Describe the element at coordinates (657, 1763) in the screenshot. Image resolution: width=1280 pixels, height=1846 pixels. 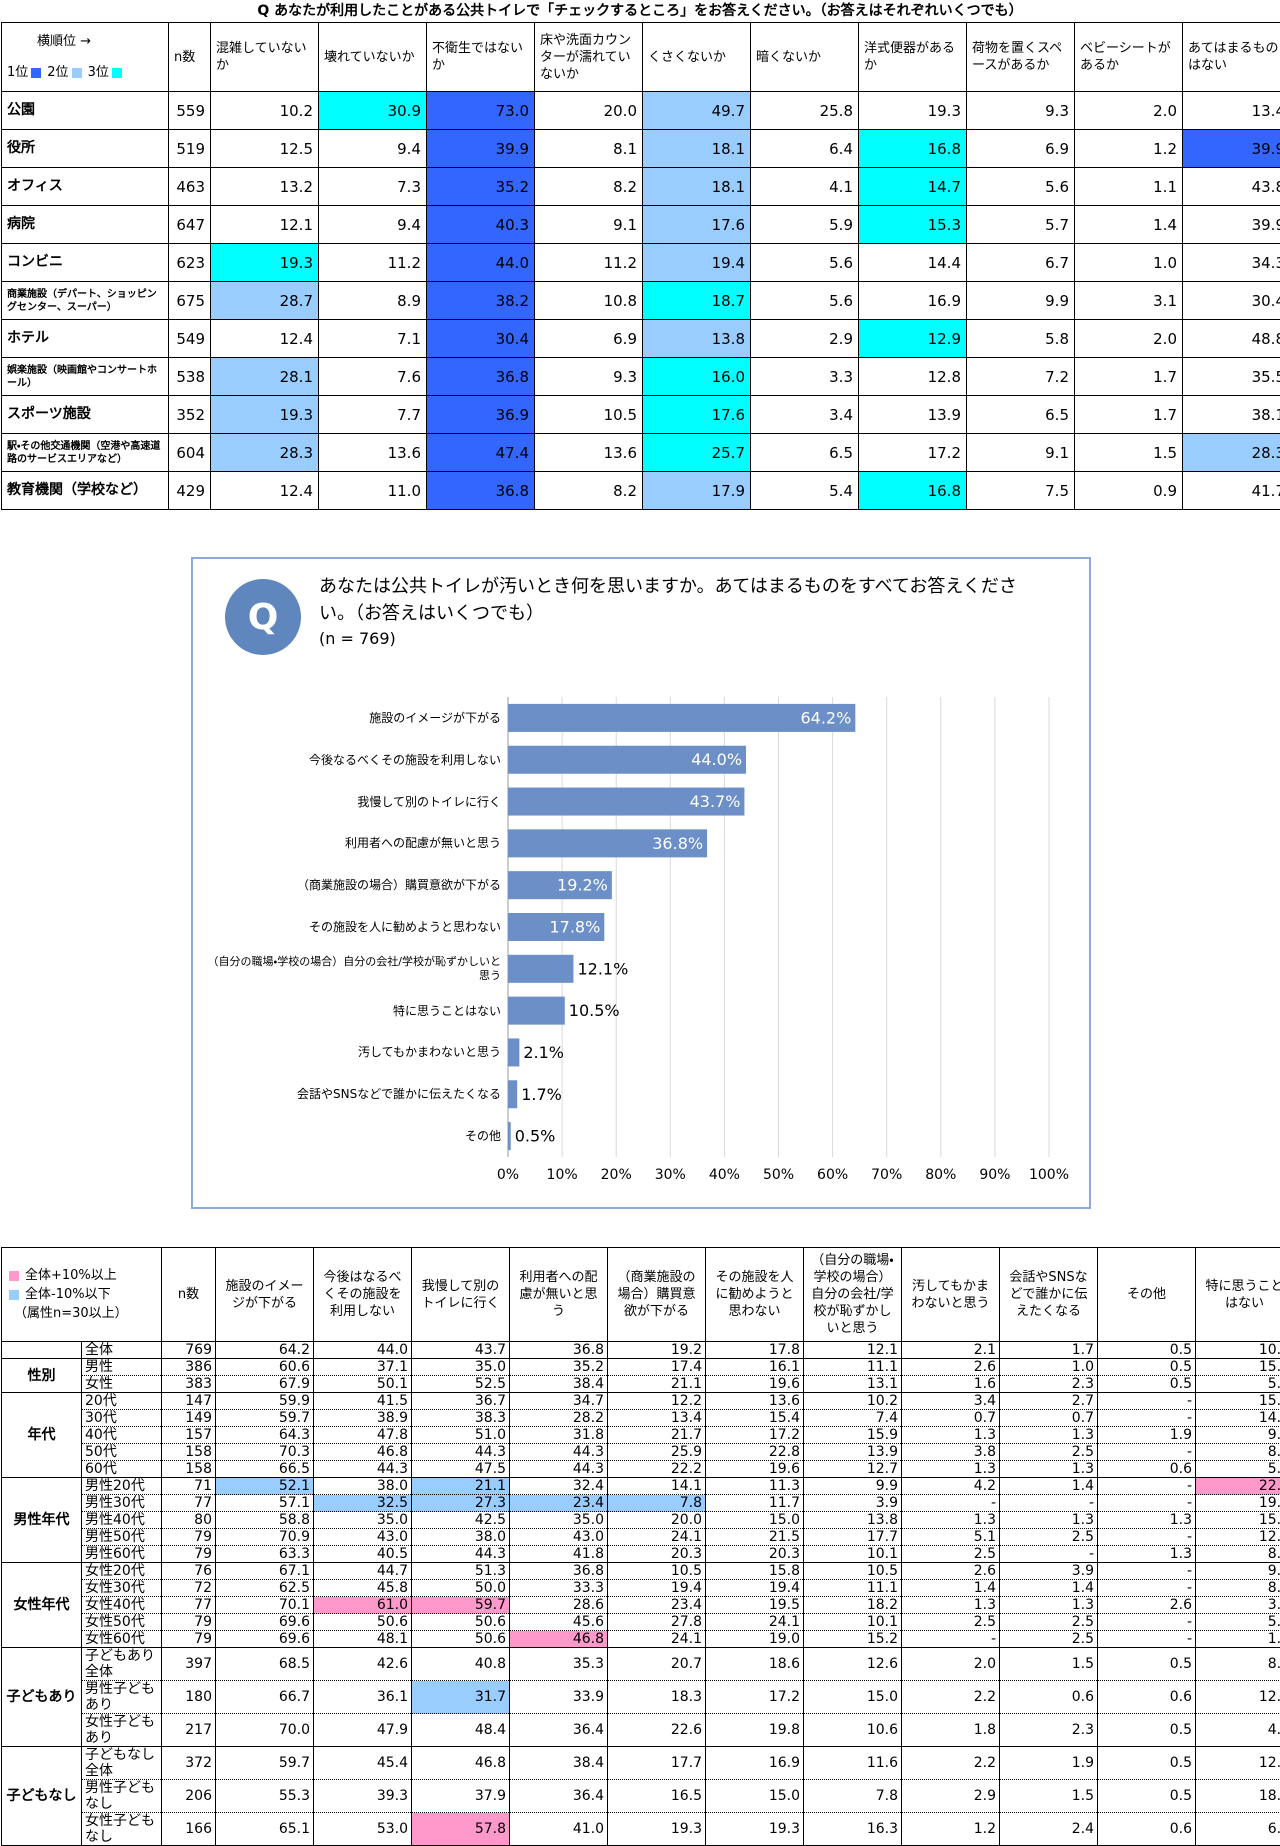
I see `cell: 17.7` at that location.